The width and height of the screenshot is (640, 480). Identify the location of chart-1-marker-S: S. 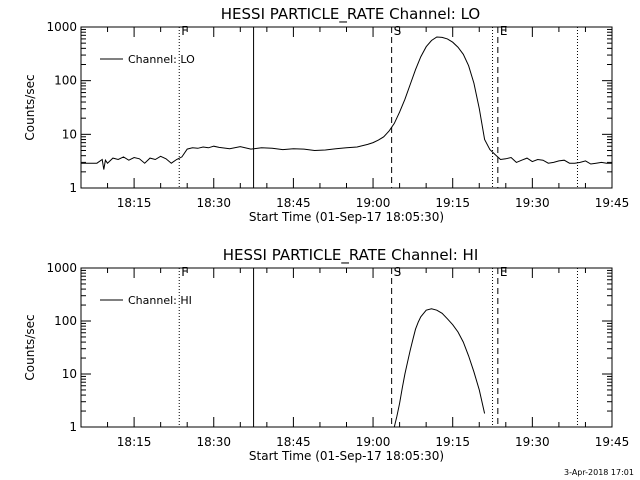
(398, 31).